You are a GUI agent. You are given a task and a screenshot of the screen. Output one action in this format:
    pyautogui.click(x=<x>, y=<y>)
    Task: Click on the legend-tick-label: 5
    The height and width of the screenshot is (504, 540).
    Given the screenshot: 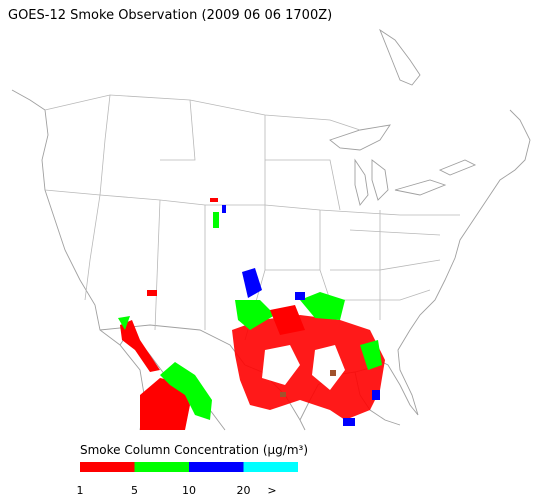 What is the action you would take?
    pyautogui.click(x=134, y=490)
    